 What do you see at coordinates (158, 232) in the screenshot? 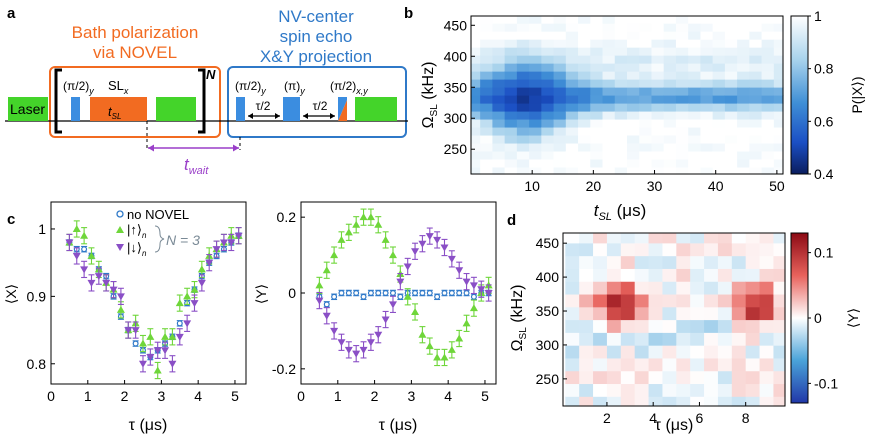
I see `plot-c-legend: no NOVEL |↑⟩n |↓⟩n N = 3` at bounding box center [158, 232].